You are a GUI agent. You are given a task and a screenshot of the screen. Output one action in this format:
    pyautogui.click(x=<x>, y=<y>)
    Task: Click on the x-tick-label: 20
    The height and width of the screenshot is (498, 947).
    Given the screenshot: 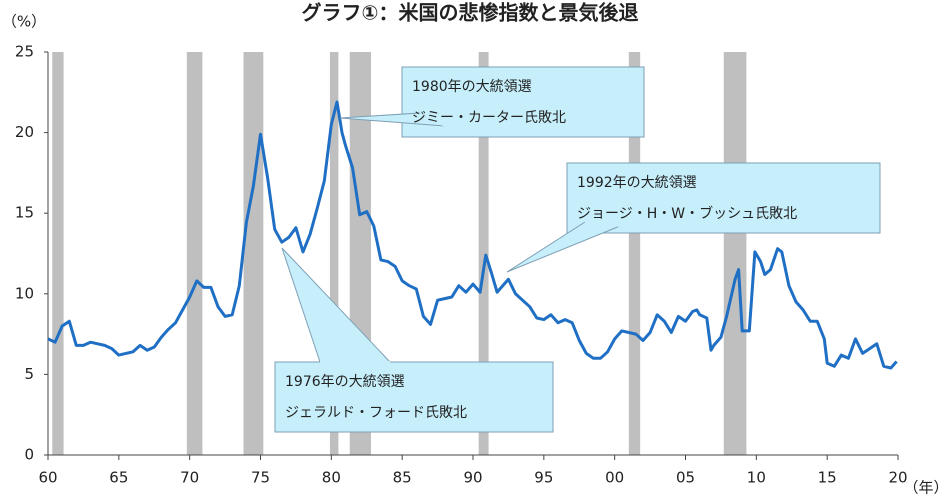 What is the action you would take?
    pyautogui.click(x=897, y=478)
    